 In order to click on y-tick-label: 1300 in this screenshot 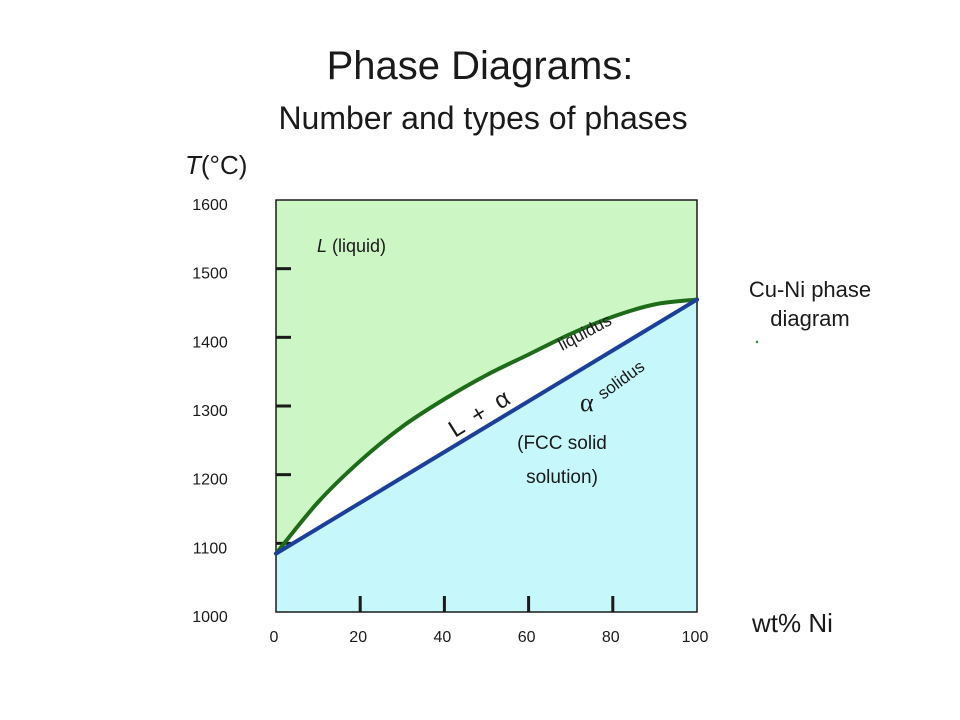, I will do `click(210, 411)`.